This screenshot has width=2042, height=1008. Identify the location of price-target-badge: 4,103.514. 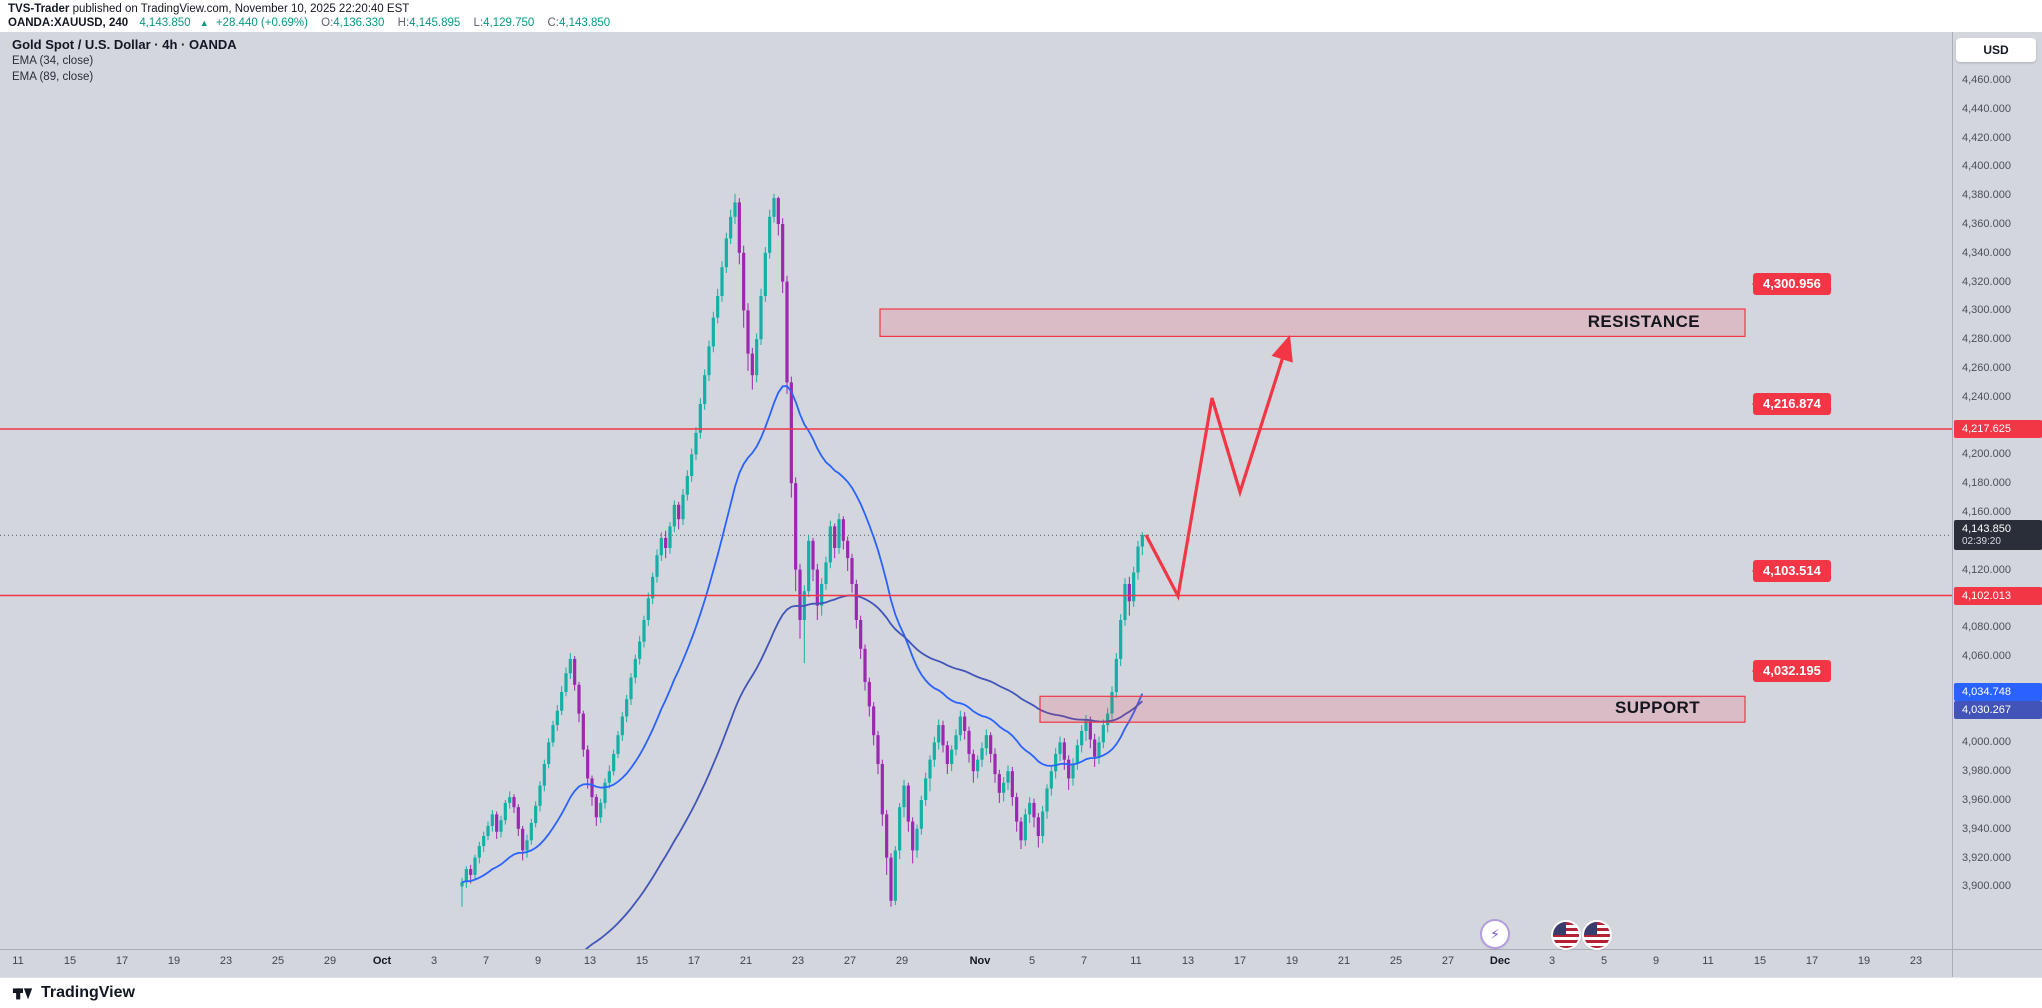
(1791, 570).